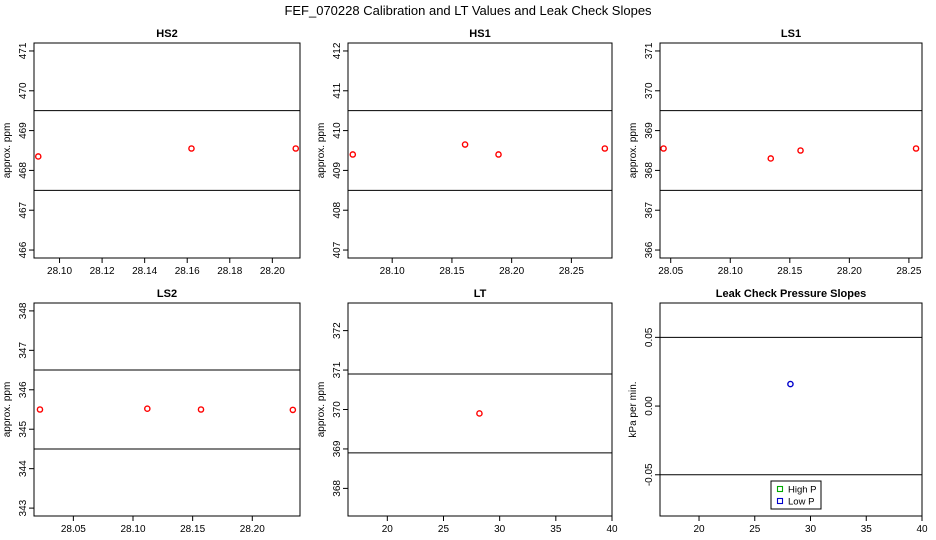 The height and width of the screenshot is (540, 936). What do you see at coordinates (633, 409) in the screenshot?
I see `y-axis-label: kPa per min.` at bounding box center [633, 409].